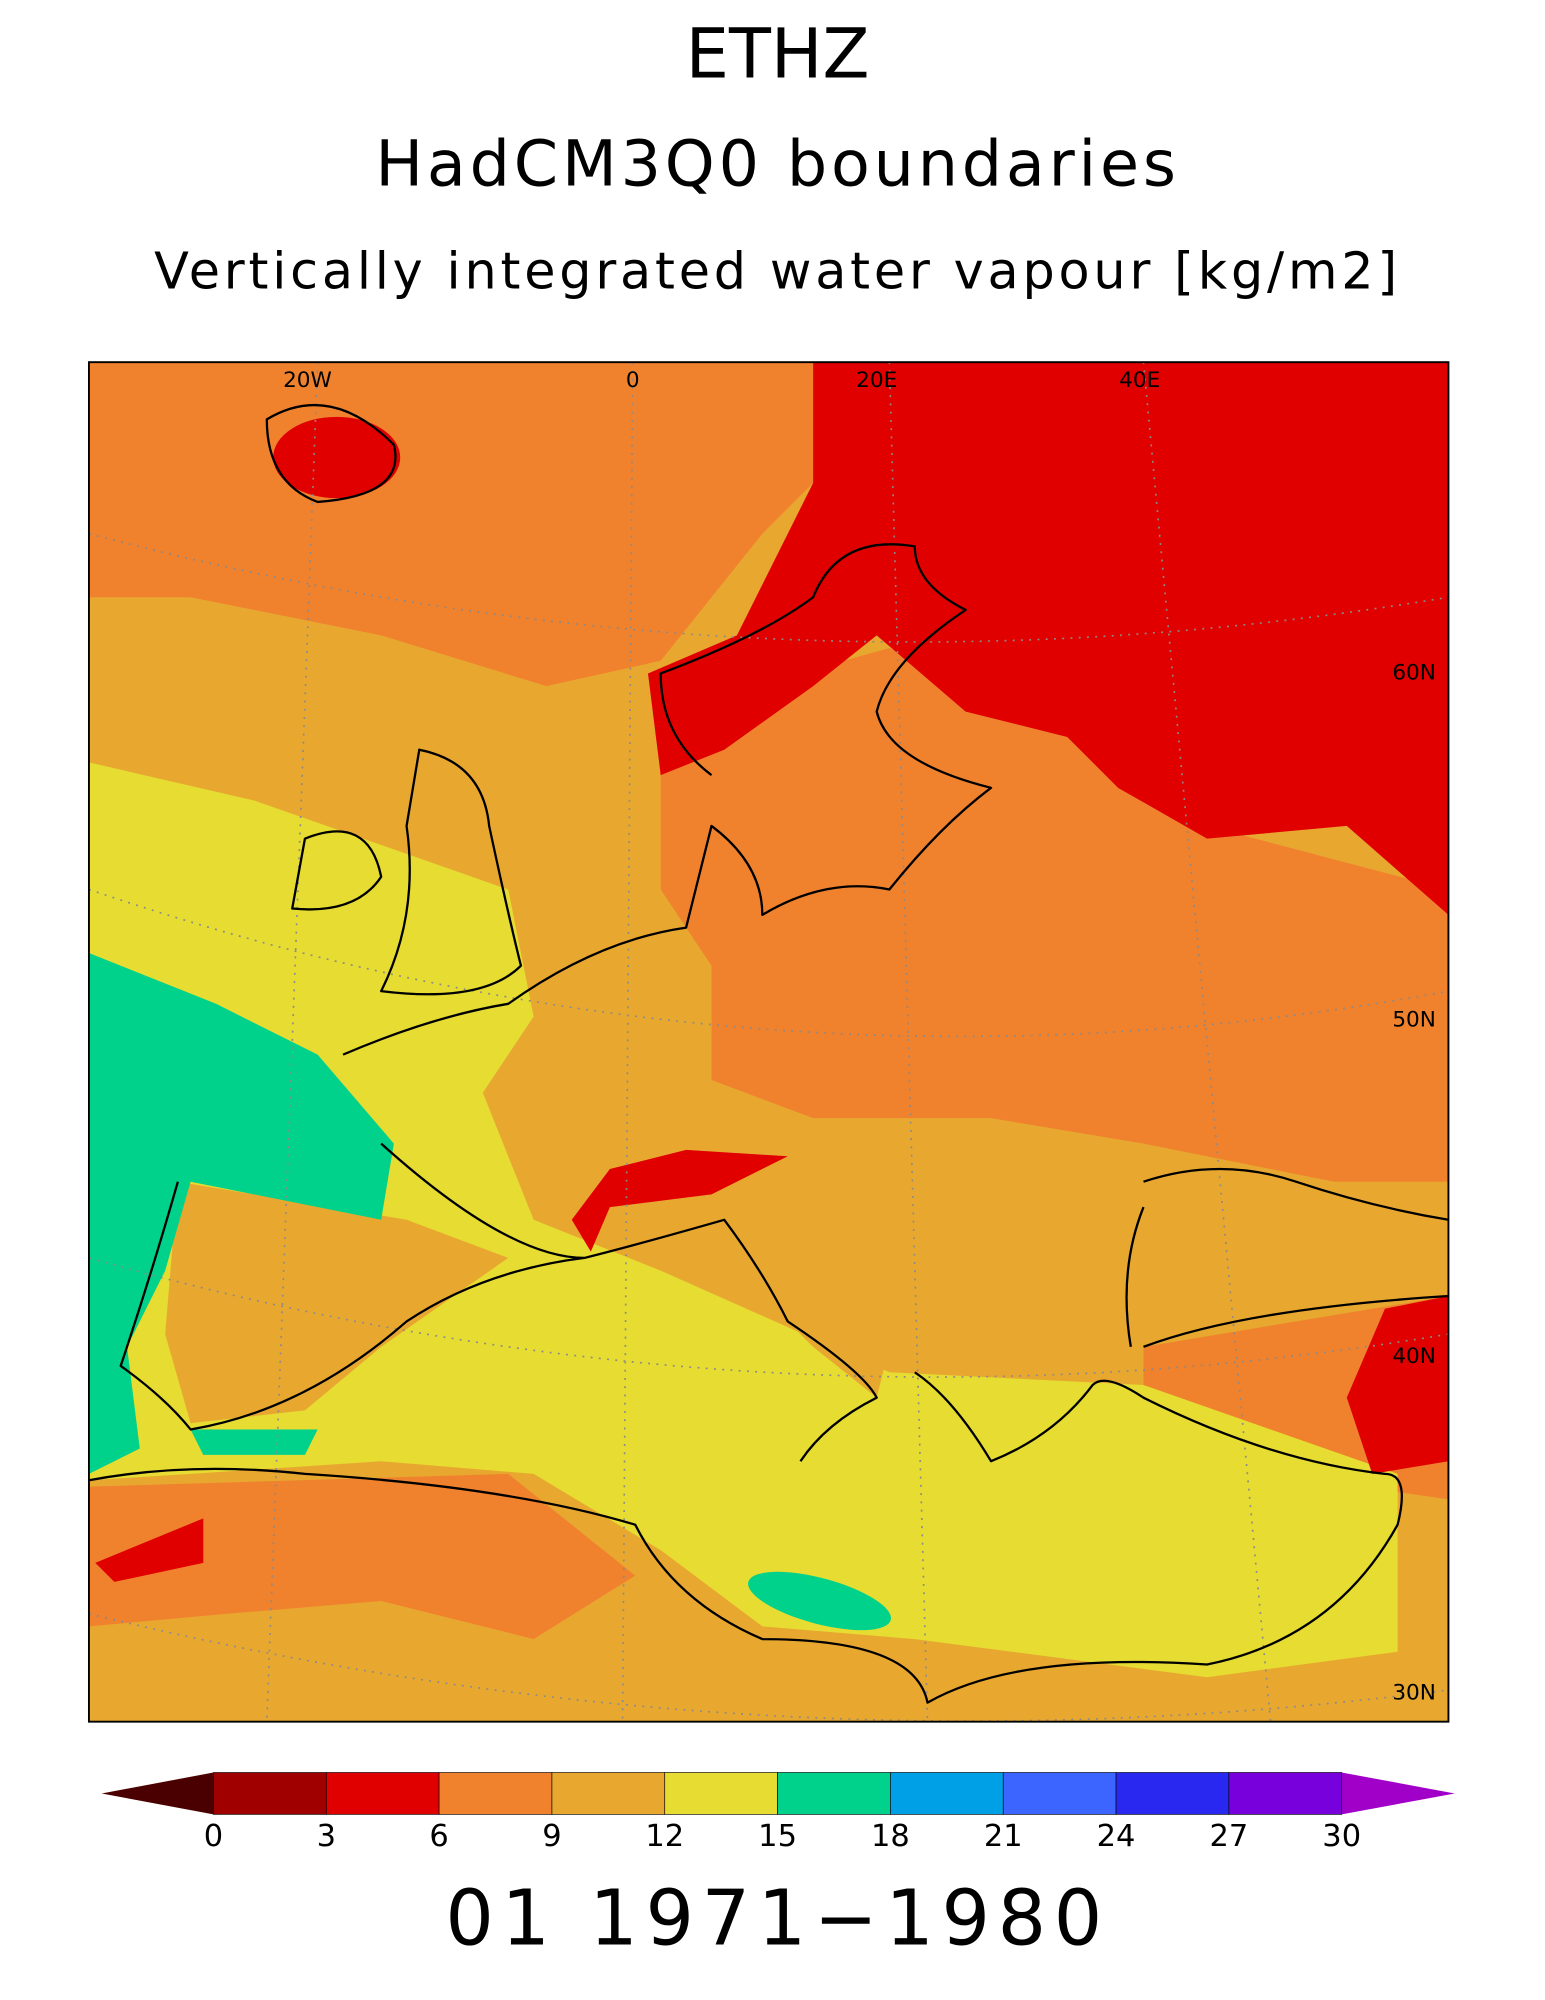 Image resolution: width=1545 pixels, height=2000 pixels. I want to click on colorbar-tick-label: 9, so click(551, 1836).